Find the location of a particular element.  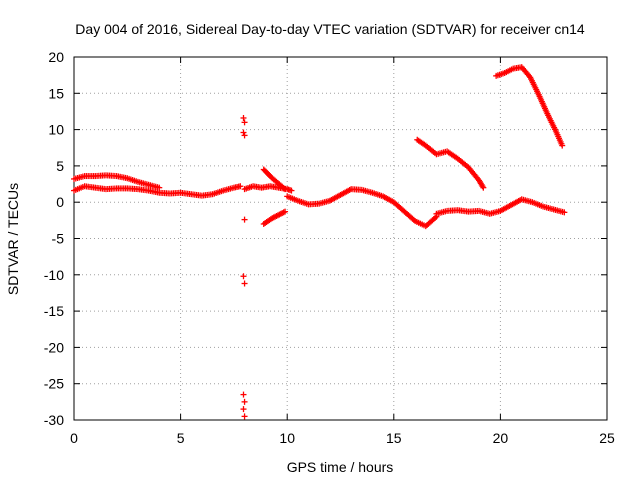

x-tick-label: 15 is located at coordinates (394, 438).